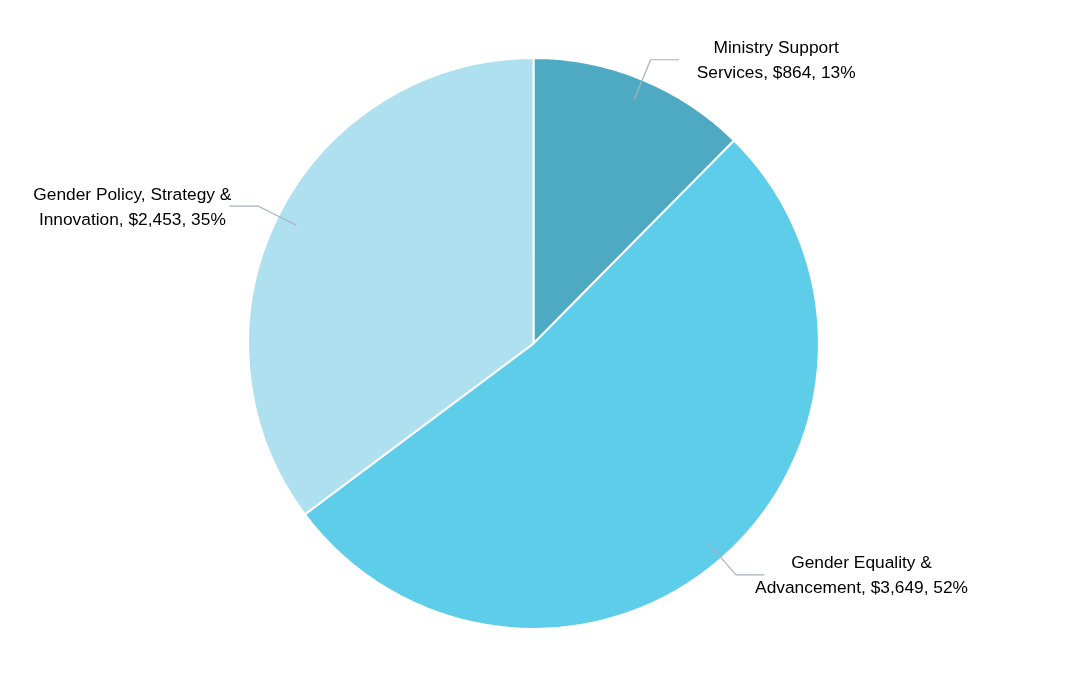 This screenshot has width=1066, height=686. What do you see at coordinates (132, 206) in the screenshot?
I see `slice-label: Gender Policy, Strategy & Innovation, $2,453, 35%` at bounding box center [132, 206].